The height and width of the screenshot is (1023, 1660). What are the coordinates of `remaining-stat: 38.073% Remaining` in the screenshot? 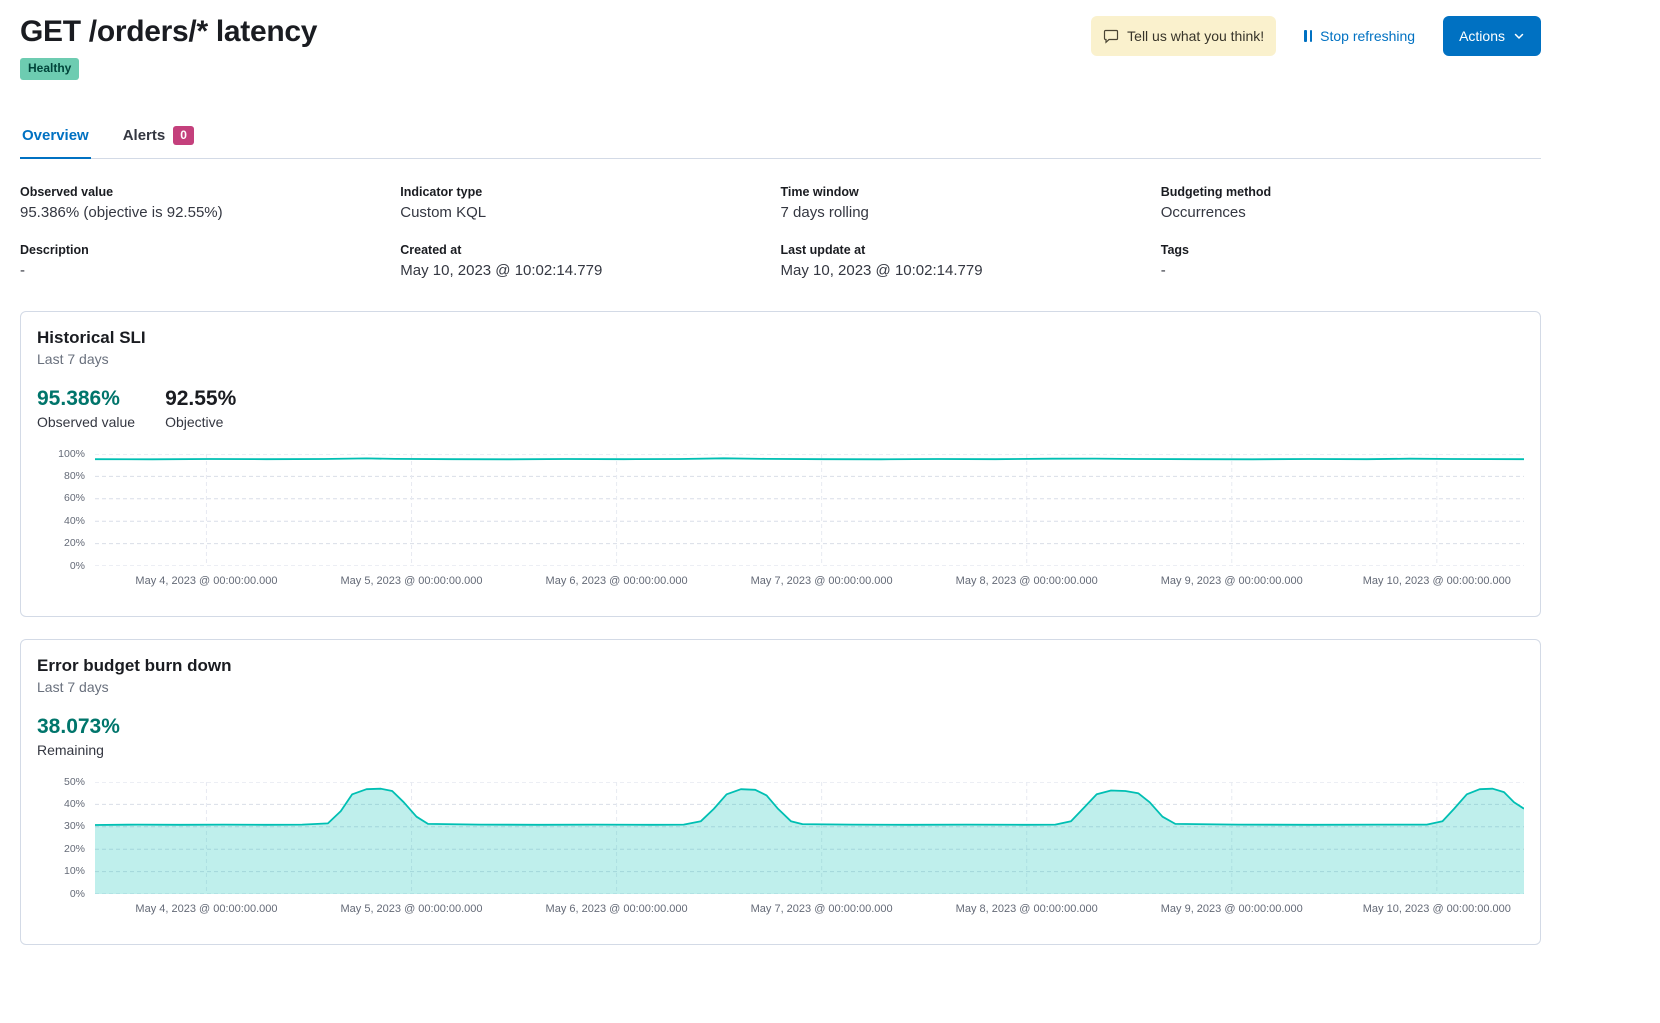 It's located at (78, 736).